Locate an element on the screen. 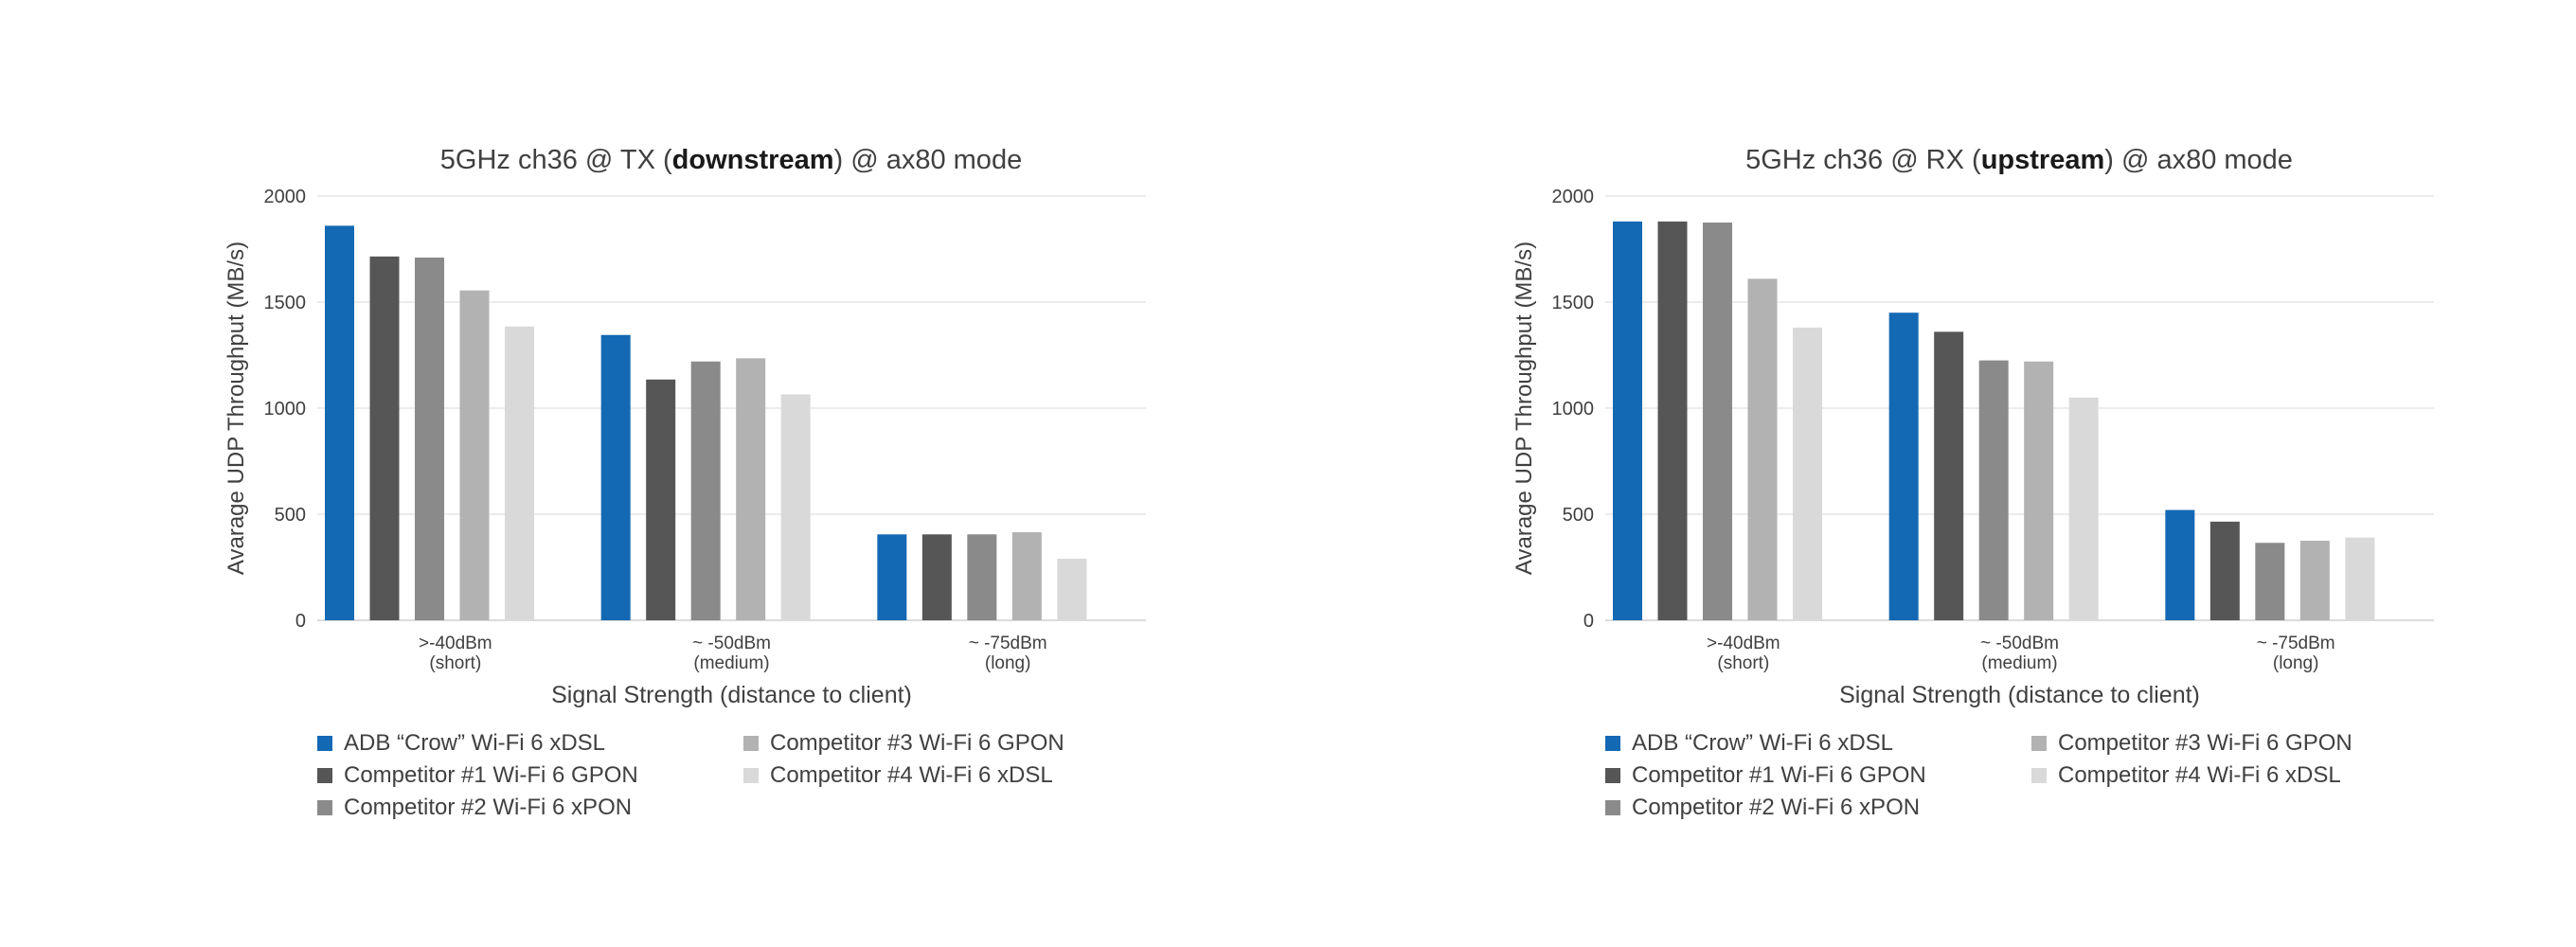 The image size is (2576, 947). chart-title-part: 5GHz ch36 @ RX ( is located at coordinates (1863, 160).